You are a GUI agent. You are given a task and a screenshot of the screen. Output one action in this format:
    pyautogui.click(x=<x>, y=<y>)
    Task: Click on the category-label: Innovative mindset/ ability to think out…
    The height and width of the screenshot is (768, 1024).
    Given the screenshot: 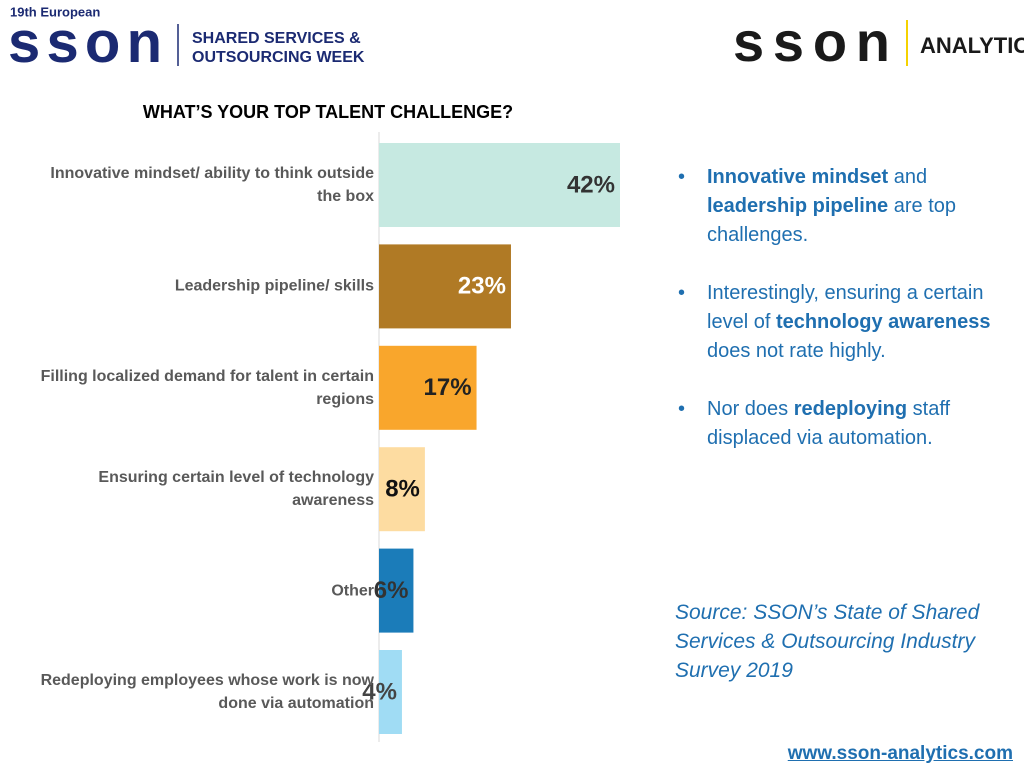 What is the action you would take?
    pyautogui.click(x=212, y=185)
    